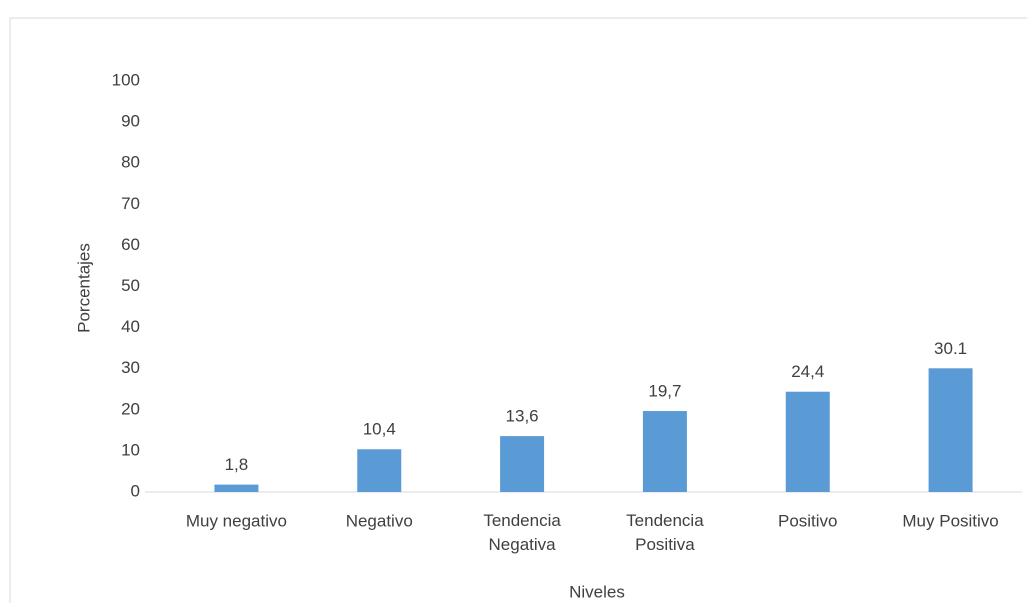  Describe the element at coordinates (83, 288) in the screenshot. I see `y-axis-title: Porcentajes` at that location.